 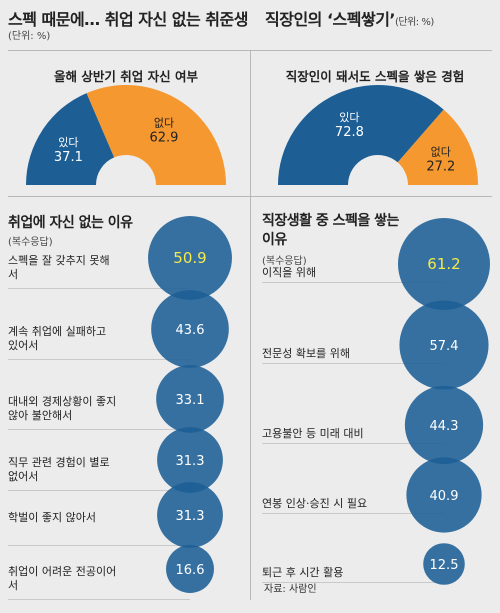 What do you see at coordinates (290, 589) in the screenshot?
I see `source-note: 자료: 사람인` at bounding box center [290, 589].